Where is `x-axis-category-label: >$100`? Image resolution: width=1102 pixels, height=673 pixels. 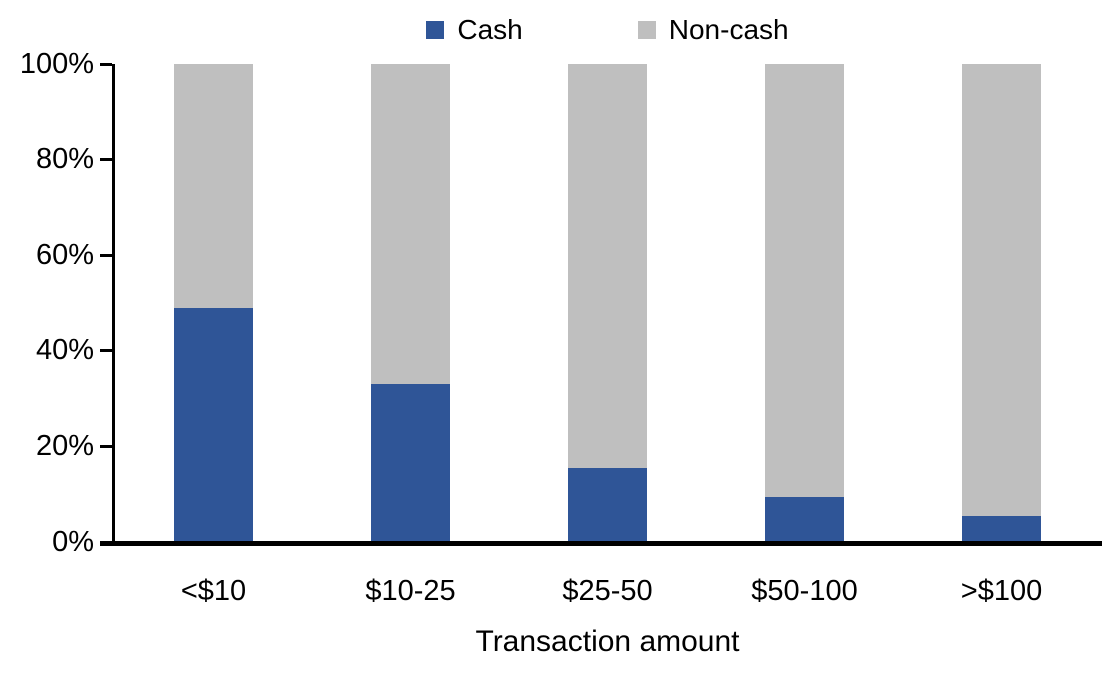 x-axis-category-label: >$100 is located at coordinates (1001, 591).